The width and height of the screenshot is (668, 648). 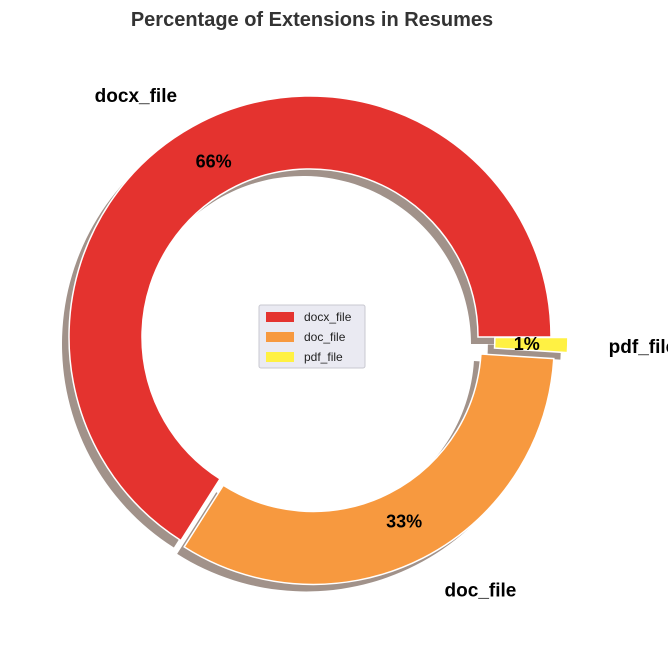 I want to click on slice-pdf-file, so click(x=531, y=345).